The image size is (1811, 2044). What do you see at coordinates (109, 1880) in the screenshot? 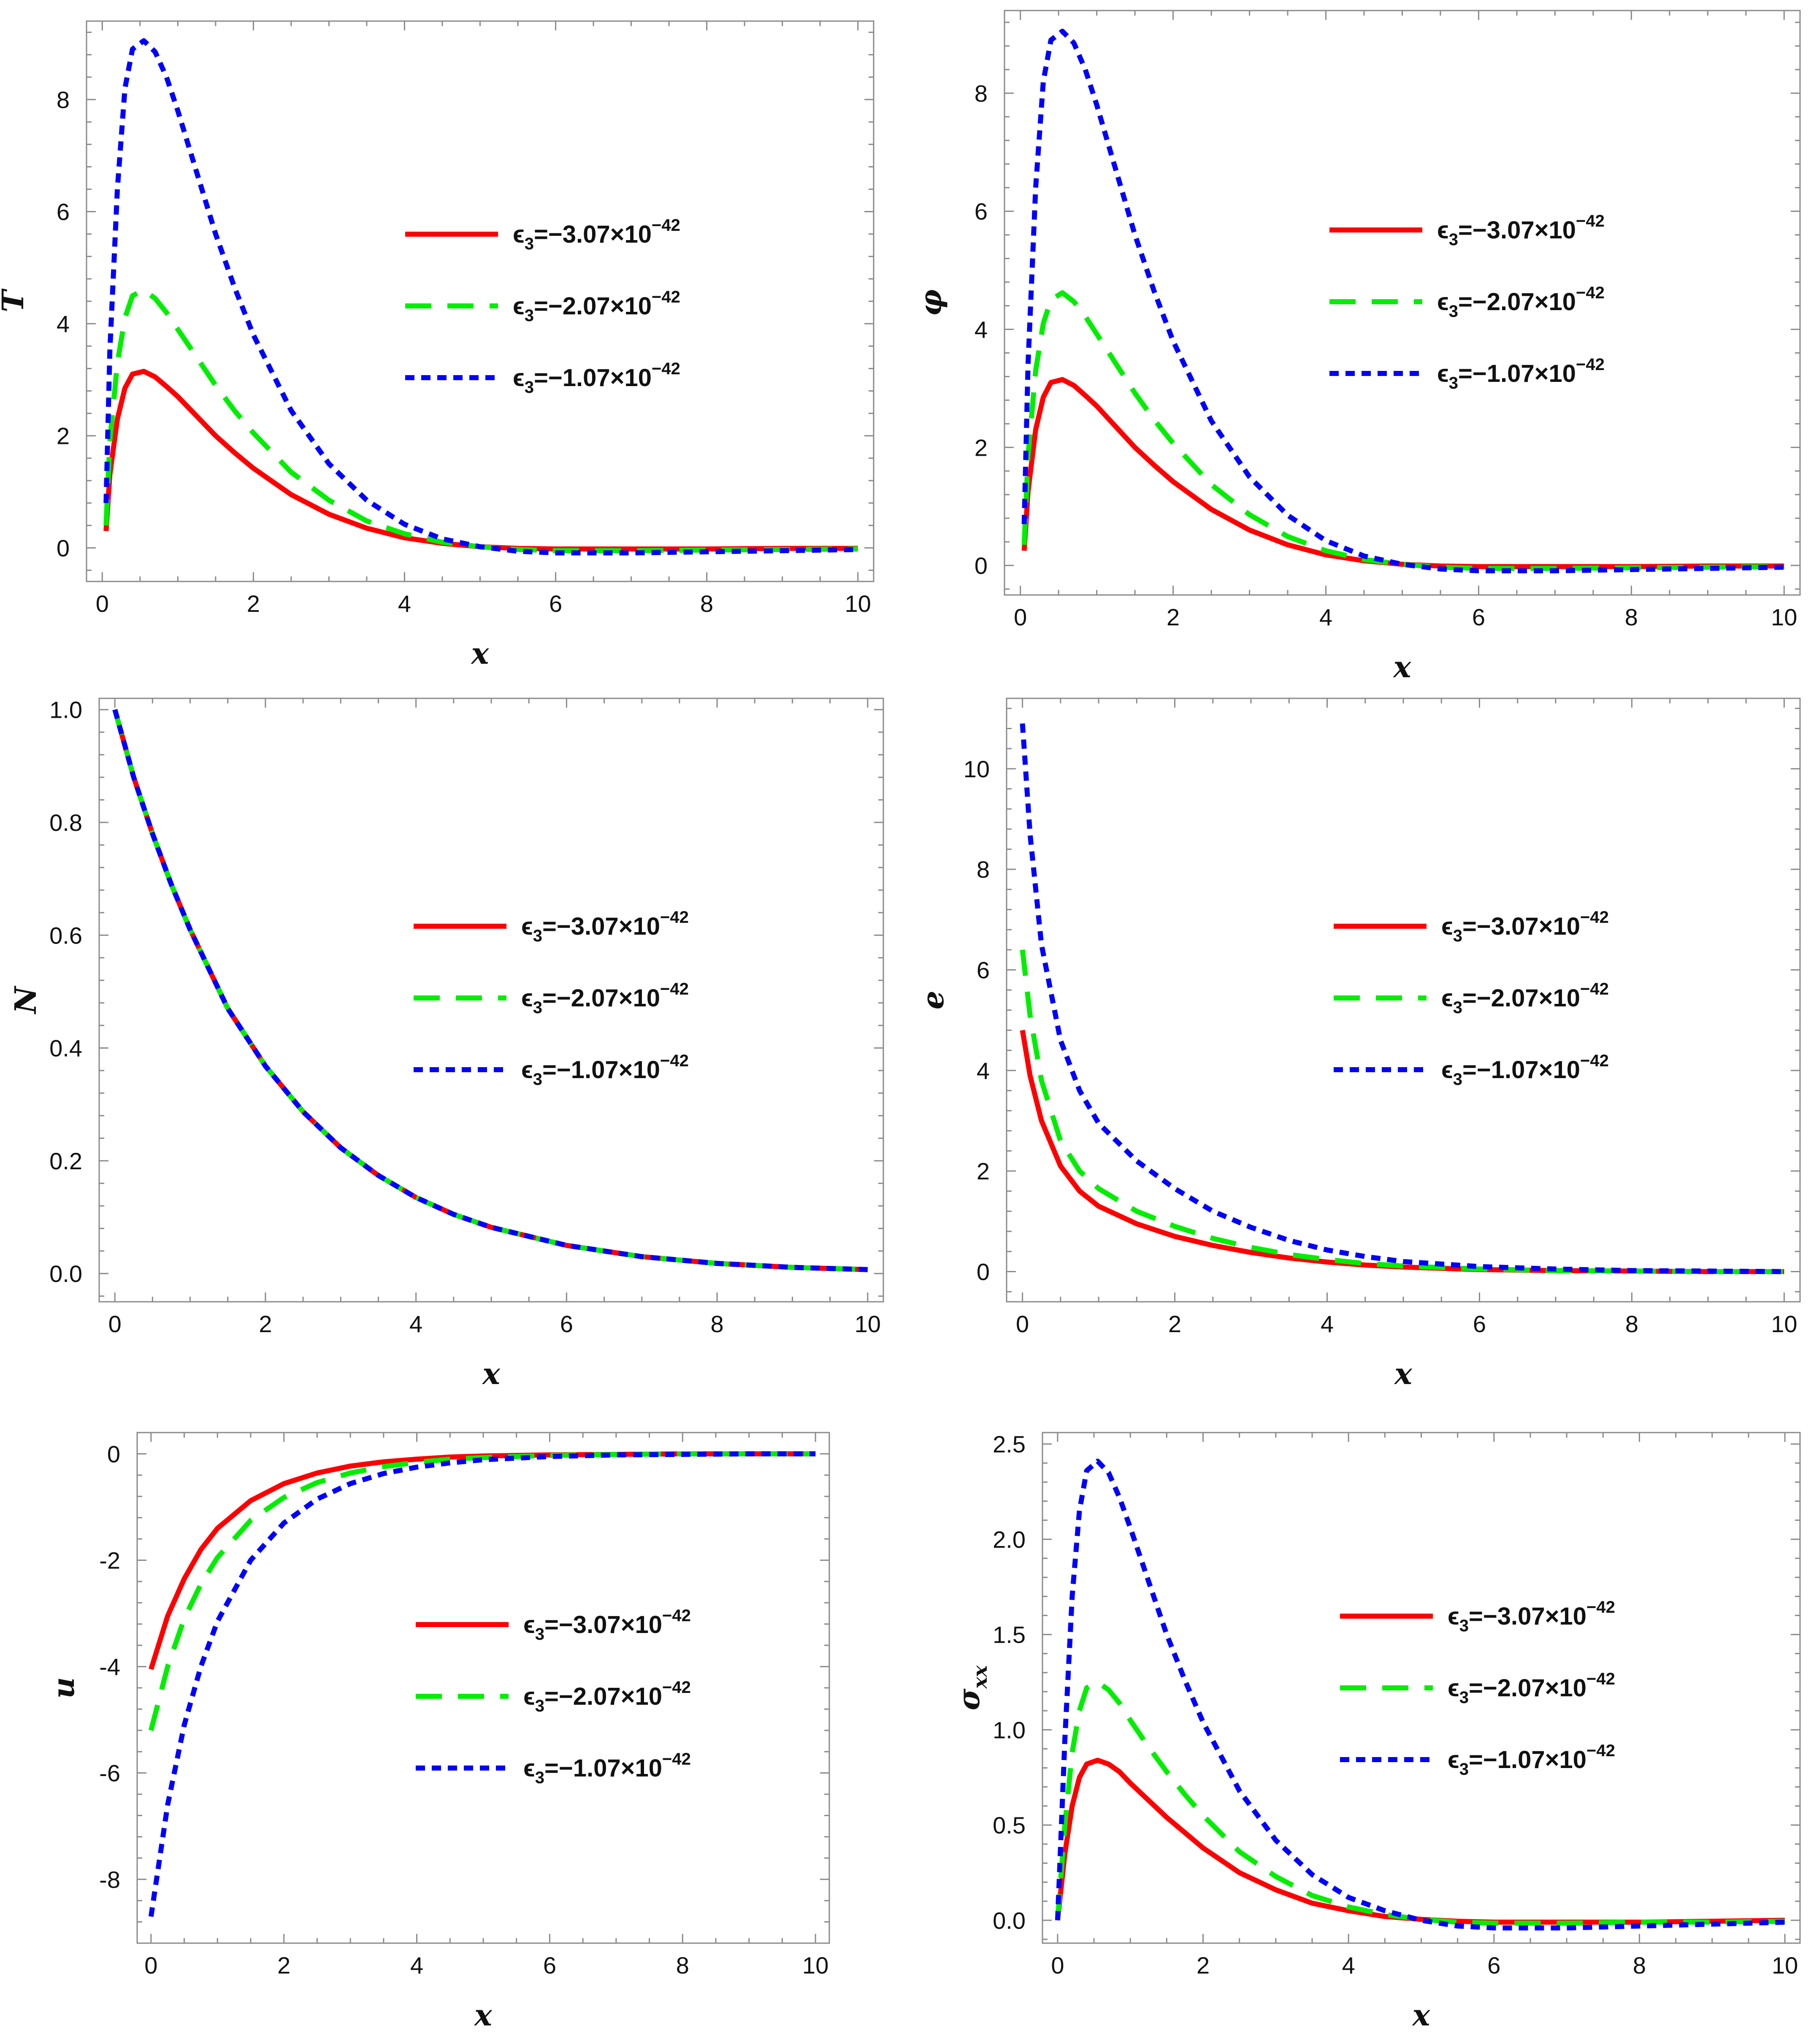
I see `y-tick-label: -8` at bounding box center [109, 1880].